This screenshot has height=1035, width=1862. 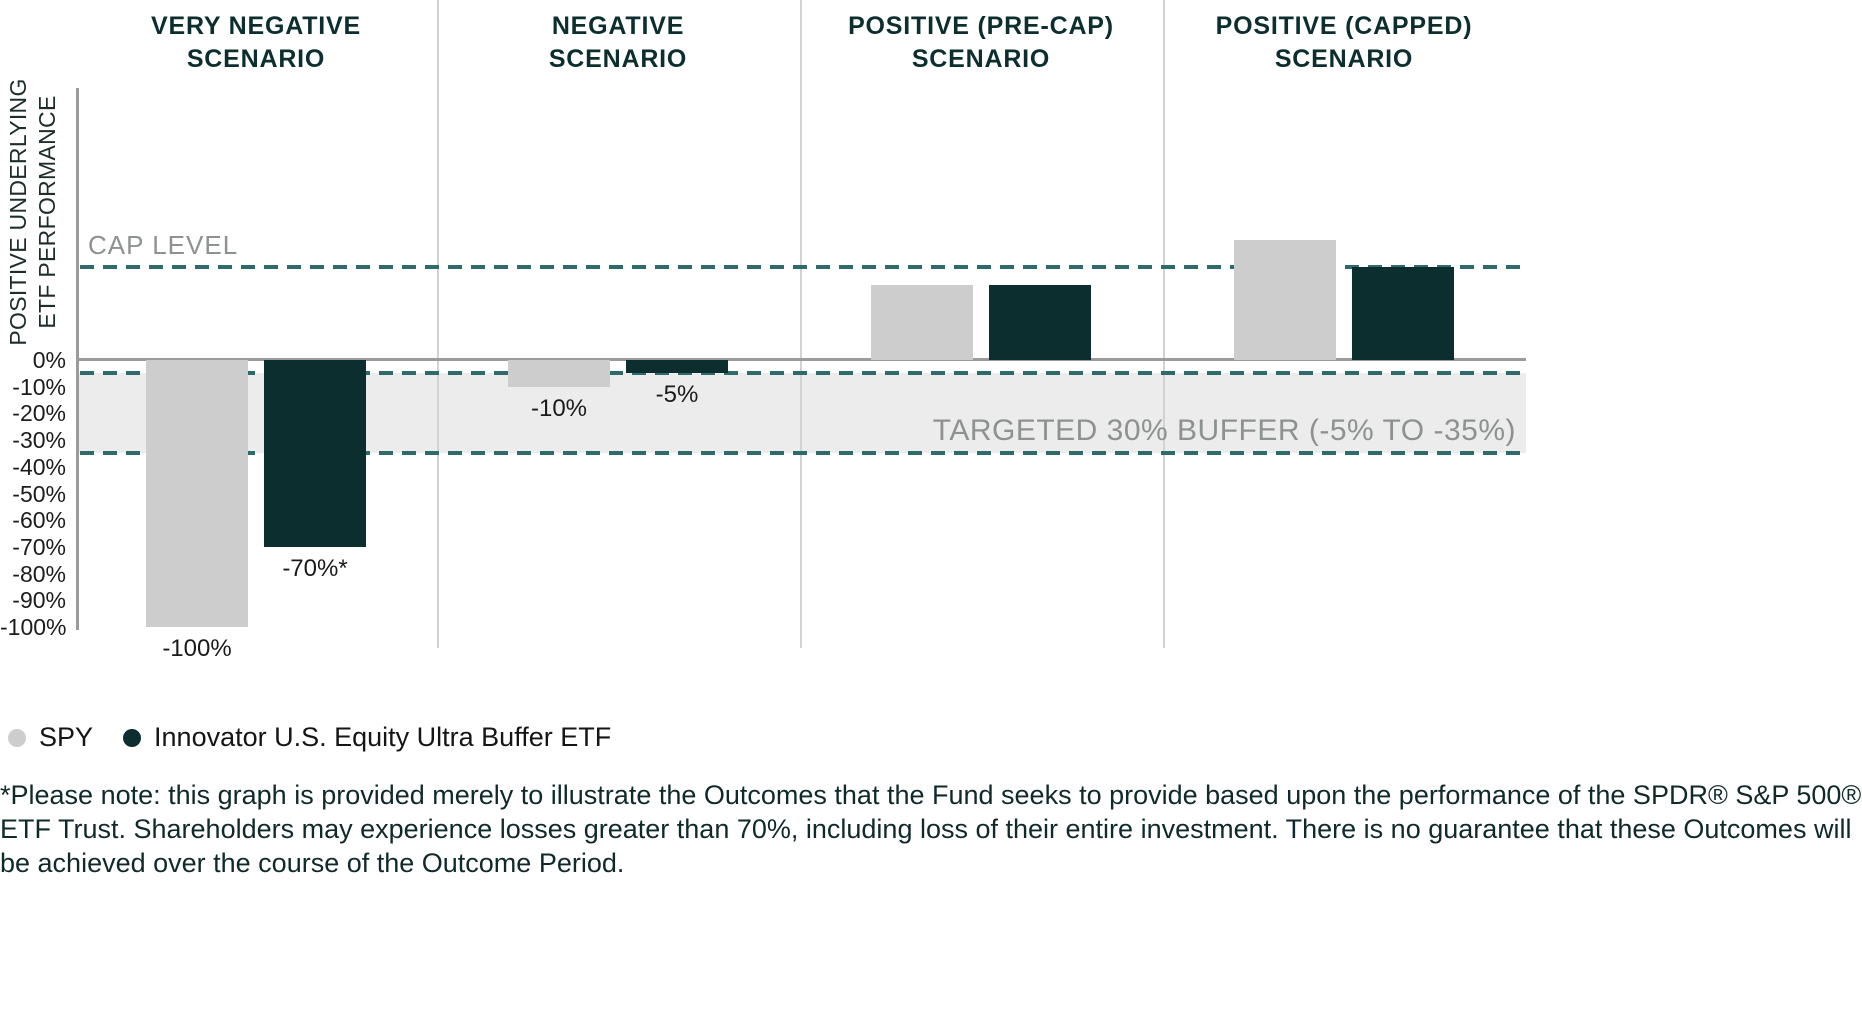 What do you see at coordinates (66, 737) in the screenshot?
I see `spy-legend-label: SPY` at bounding box center [66, 737].